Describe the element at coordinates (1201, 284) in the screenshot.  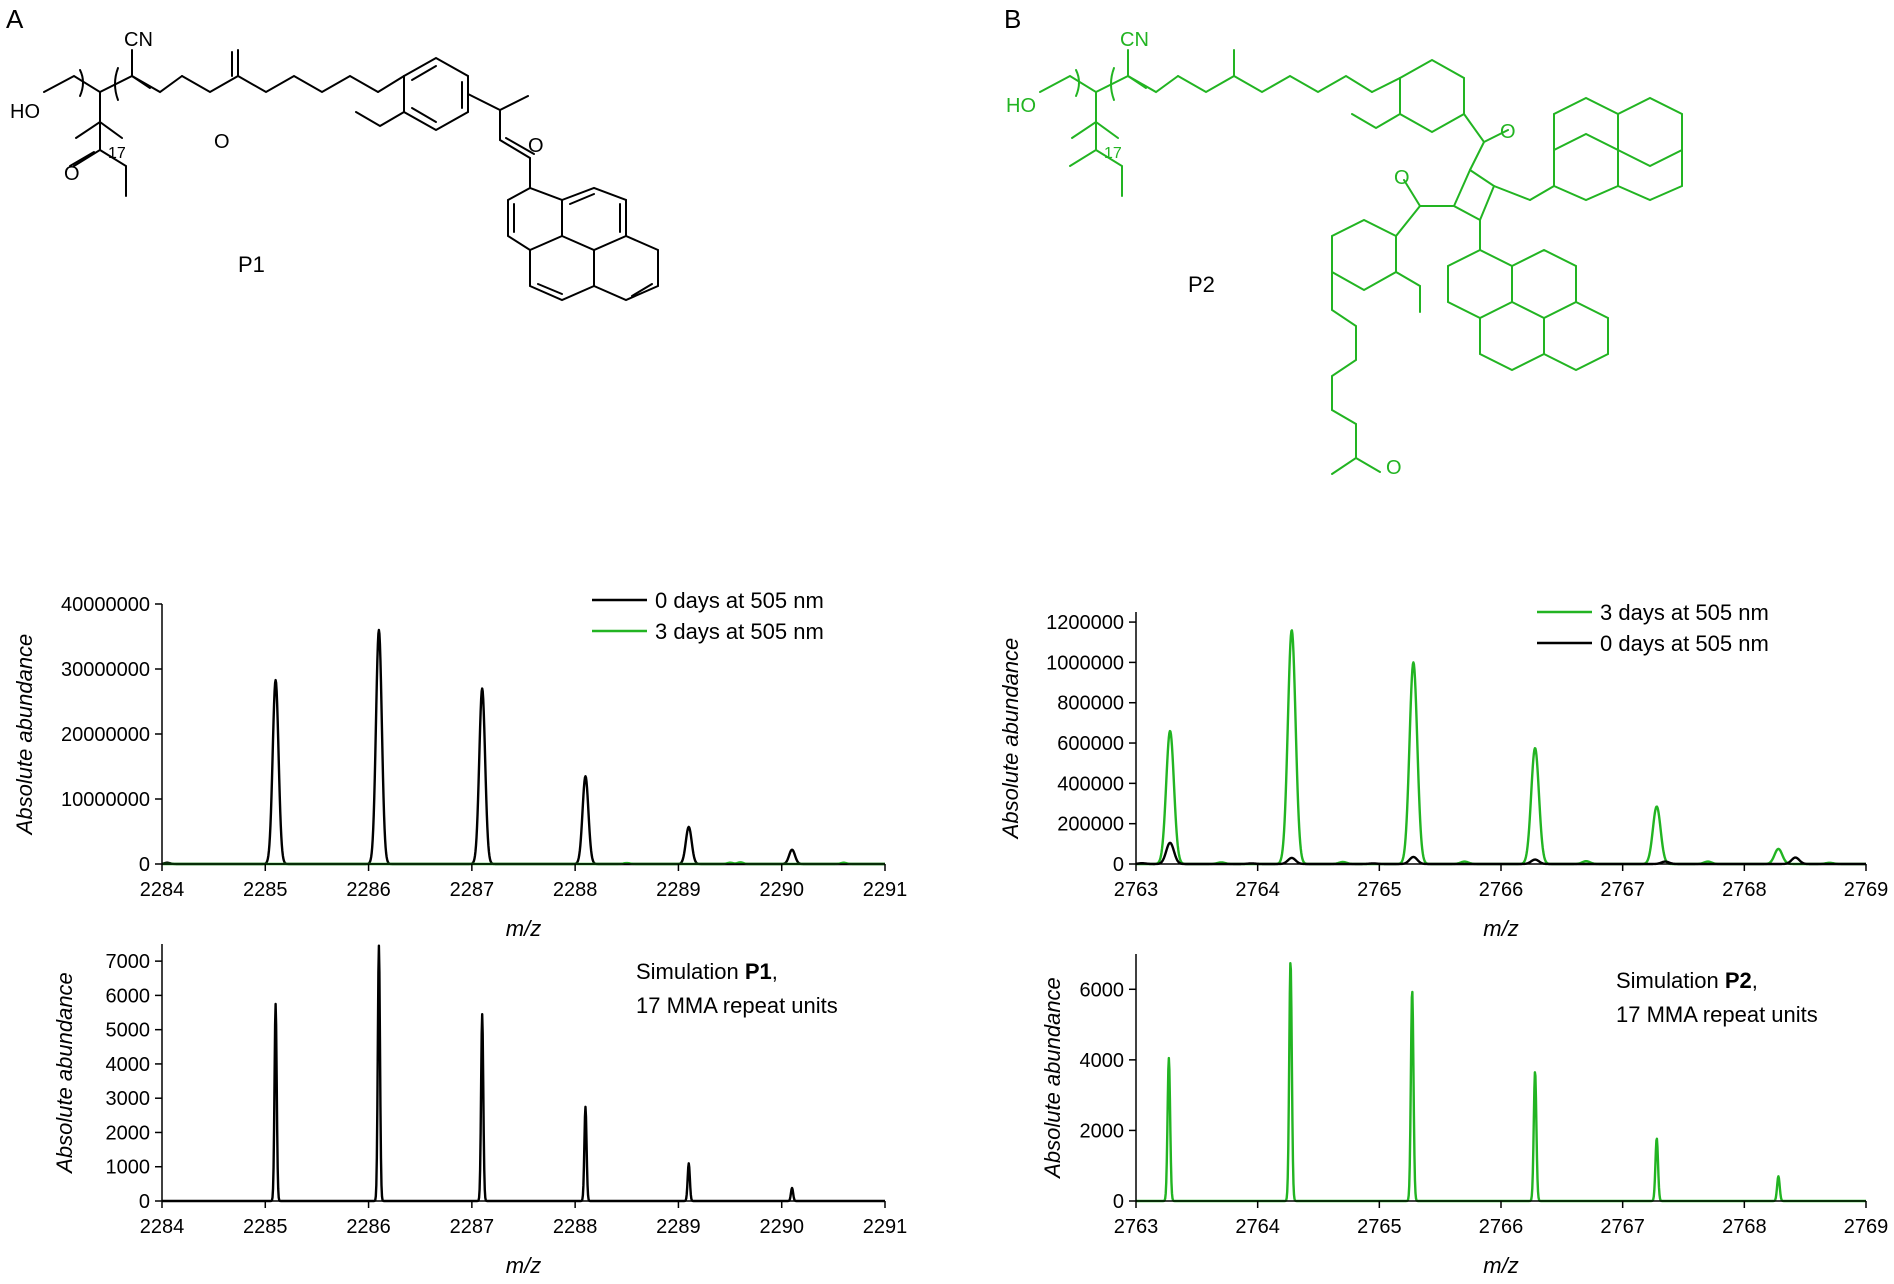
I see `compound-label-p2: P2` at that location.